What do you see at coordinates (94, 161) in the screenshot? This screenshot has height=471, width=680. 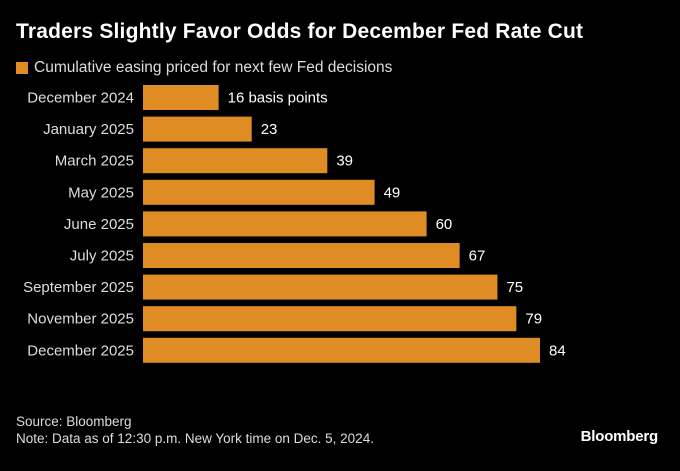 I see `category-label: March 2025` at bounding box center [94, 161].